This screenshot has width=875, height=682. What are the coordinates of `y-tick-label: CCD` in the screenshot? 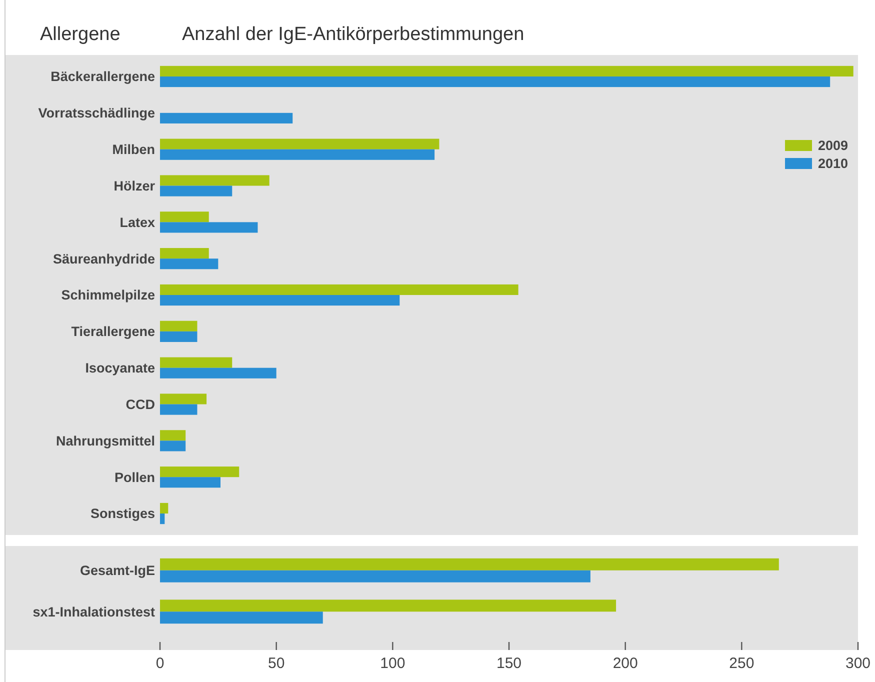 It's located at (141, 404).